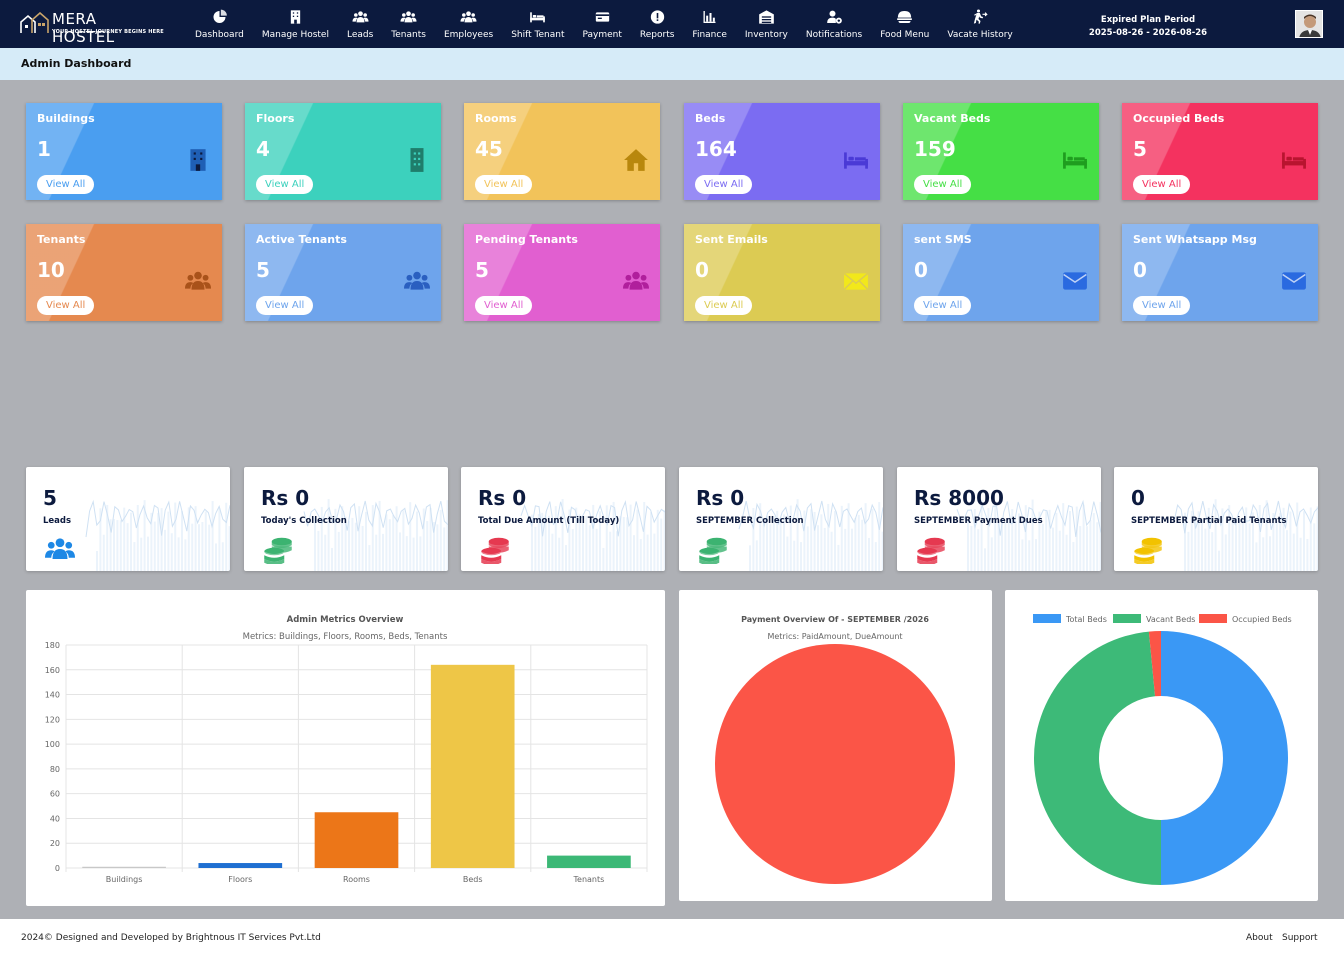 The height and width of the screenshot is (956, 1344). I want to click on card-title: Tenants, so click(61, 239).